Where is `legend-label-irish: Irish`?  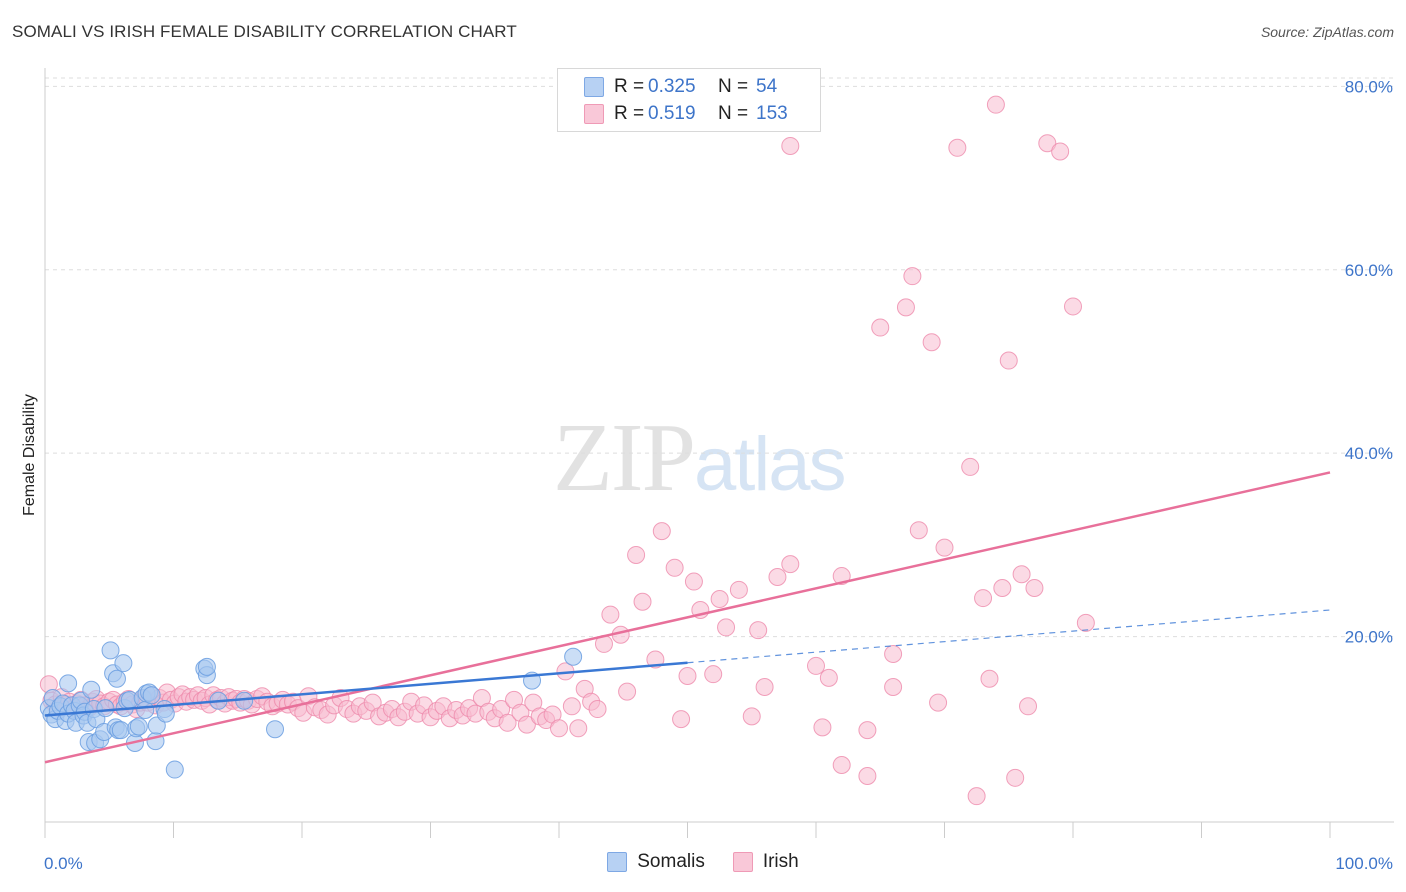 legend-label-irish: Irish is located at coordinates (780, 861).